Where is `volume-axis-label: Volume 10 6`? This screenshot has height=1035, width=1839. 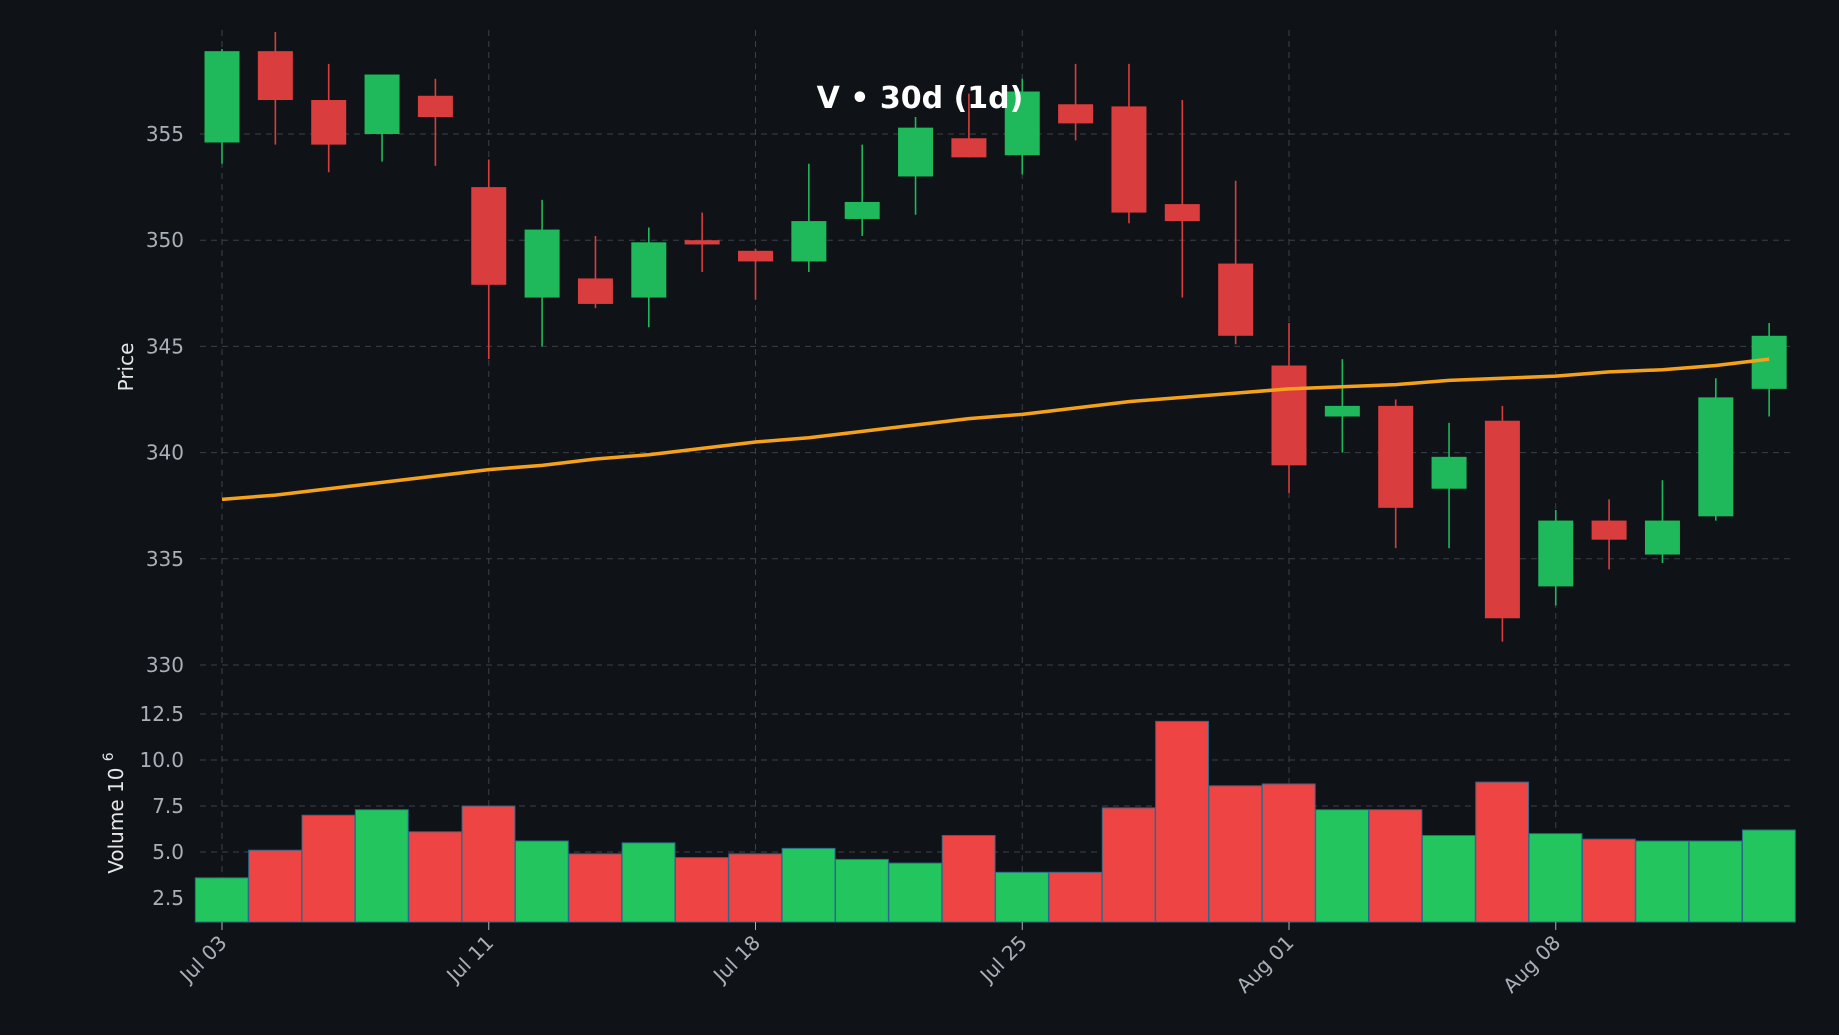 volume-axis-label: Volume 10 6 is located at coordinates (114, 813).